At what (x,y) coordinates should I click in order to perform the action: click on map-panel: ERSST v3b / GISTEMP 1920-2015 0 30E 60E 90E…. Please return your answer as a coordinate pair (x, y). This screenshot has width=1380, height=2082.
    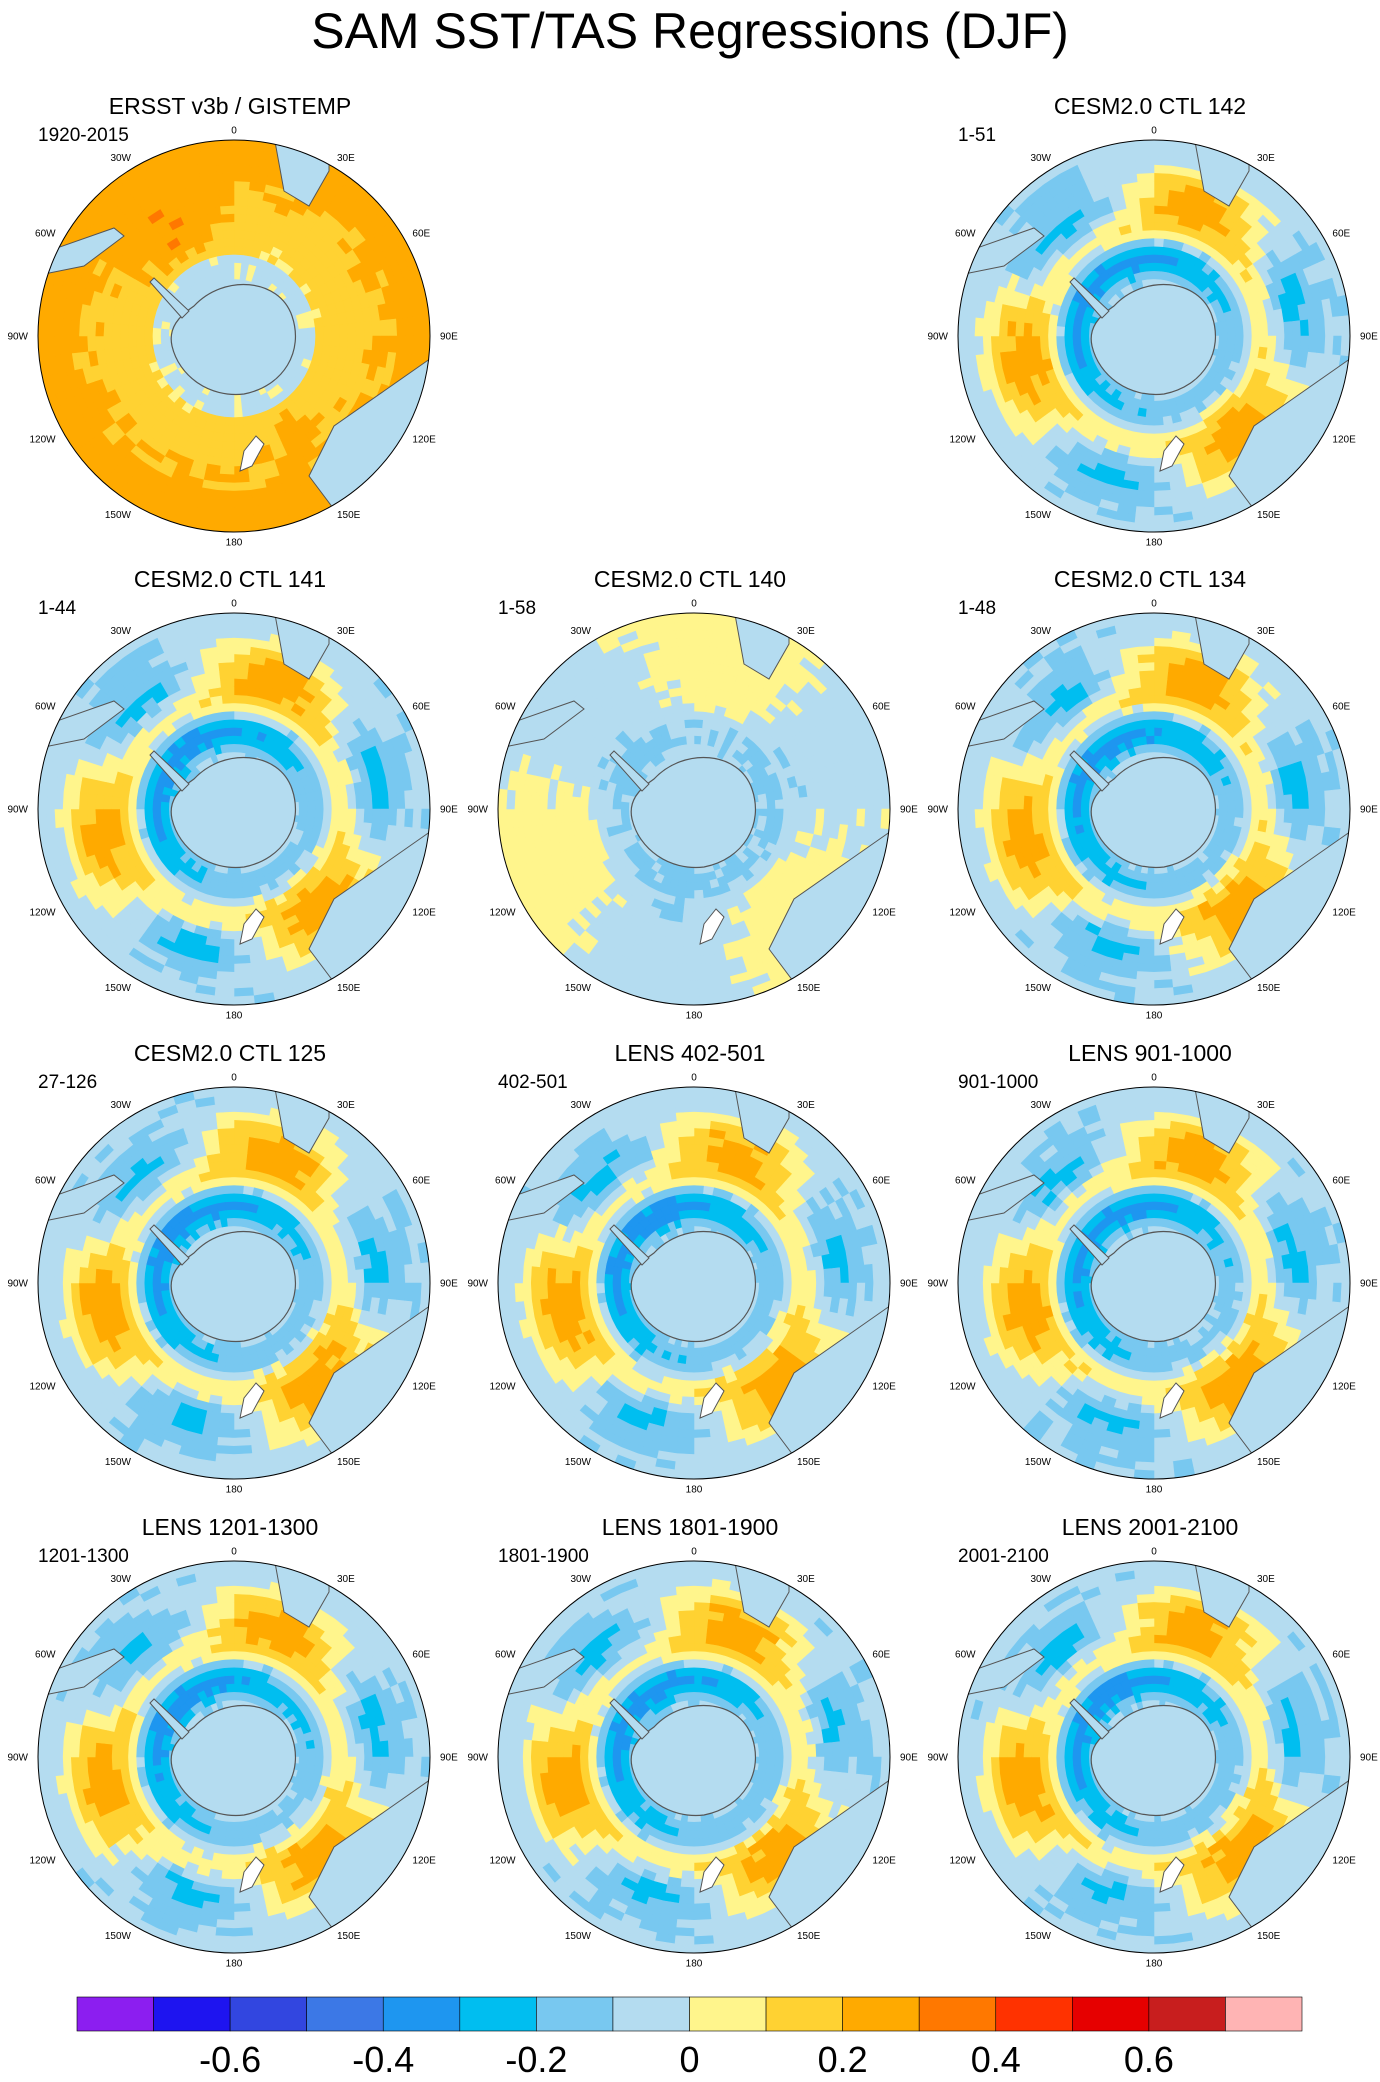
    Looking at the image, I should click on (230, 327).